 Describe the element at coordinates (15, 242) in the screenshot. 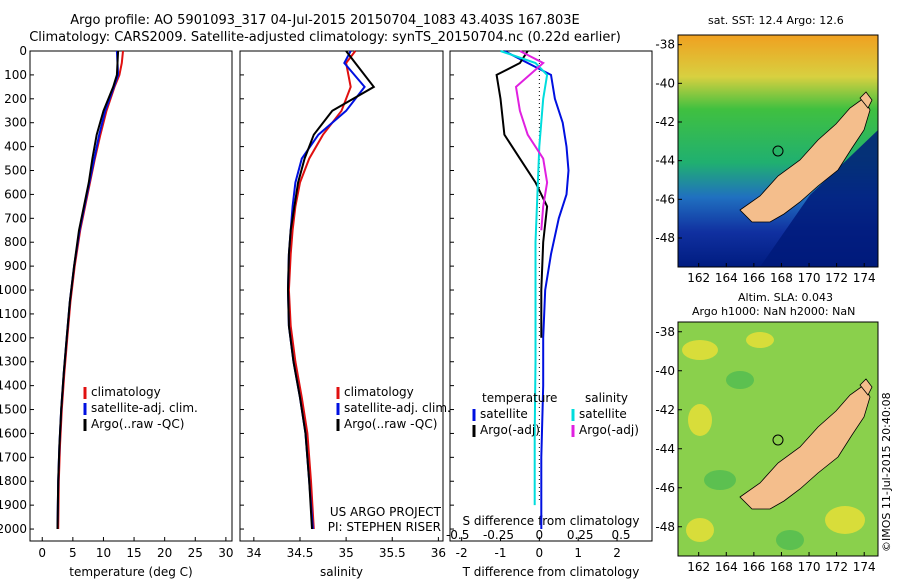

I see `y-tick-label: 800` at that location.